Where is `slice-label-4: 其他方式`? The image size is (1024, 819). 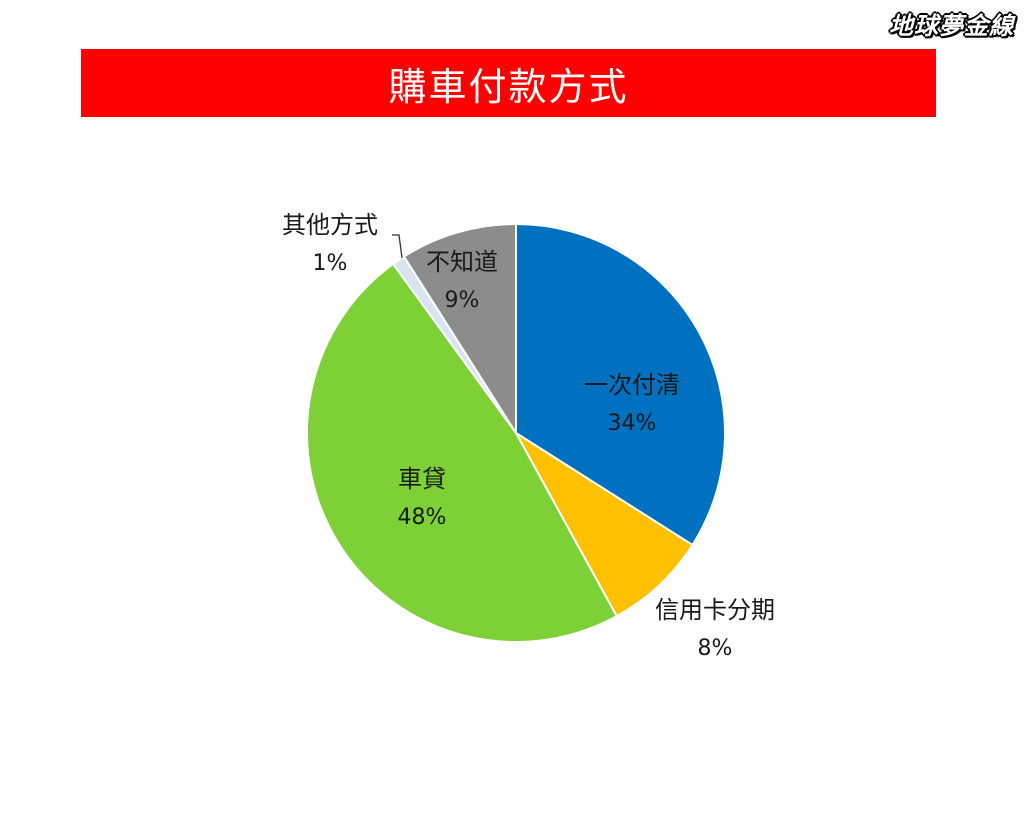
slice-label-4: 其他方式 is located at coordinates (330, 225).